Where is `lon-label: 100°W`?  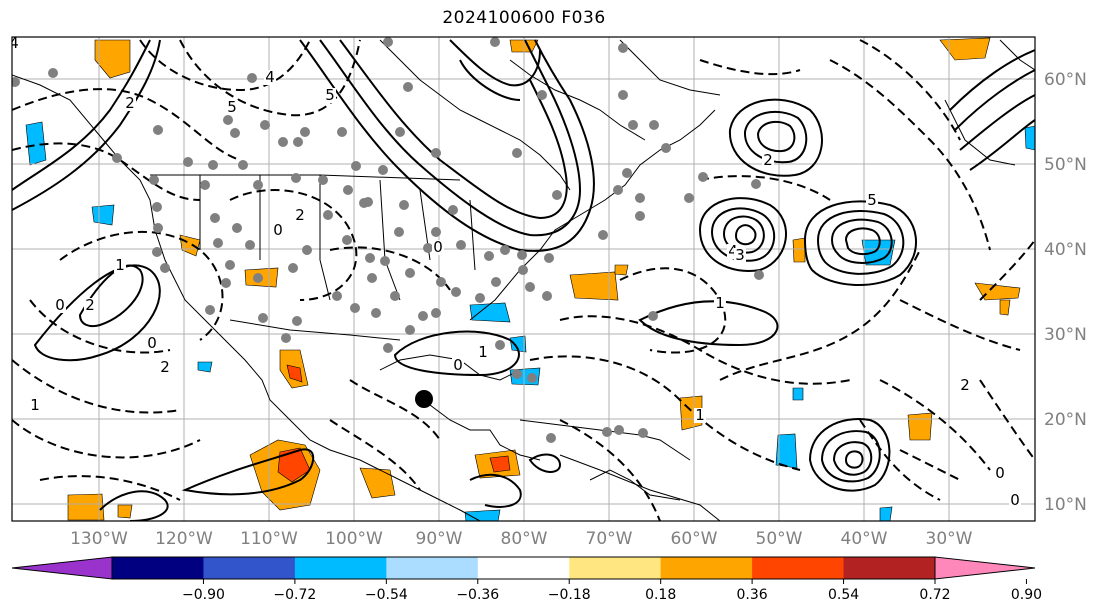
lon-label: 100°W is located at coordinates (354, 539).